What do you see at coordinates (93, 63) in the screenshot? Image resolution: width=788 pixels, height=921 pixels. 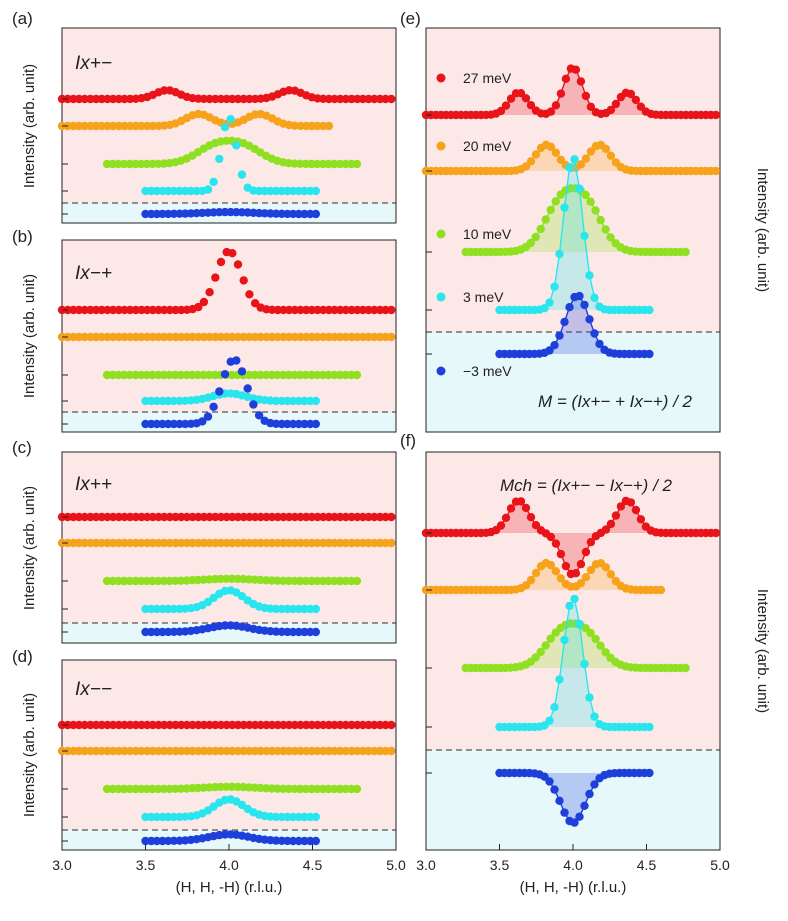 I see `panel-a-ix-label: Ix+−` at bounding box center [93, 63].